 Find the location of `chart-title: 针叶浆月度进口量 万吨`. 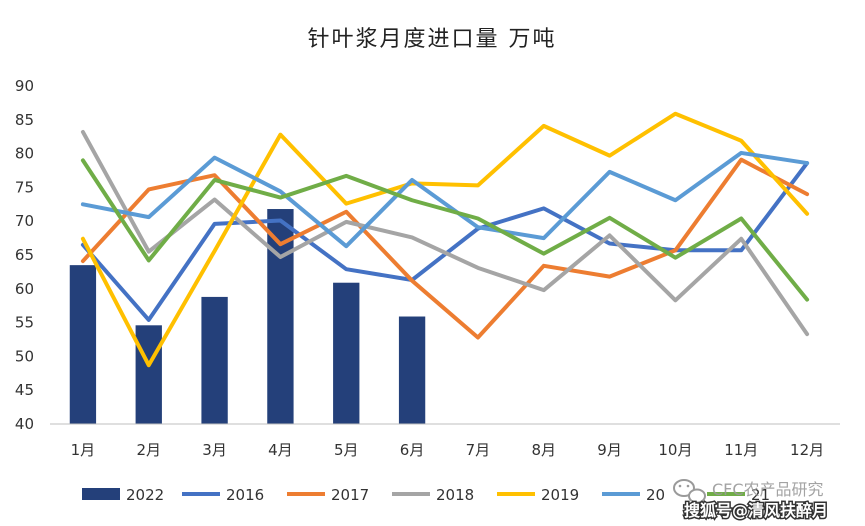

chart-title: 针叶浆月度进口量 万吨 is located at coordinates (432, 39).